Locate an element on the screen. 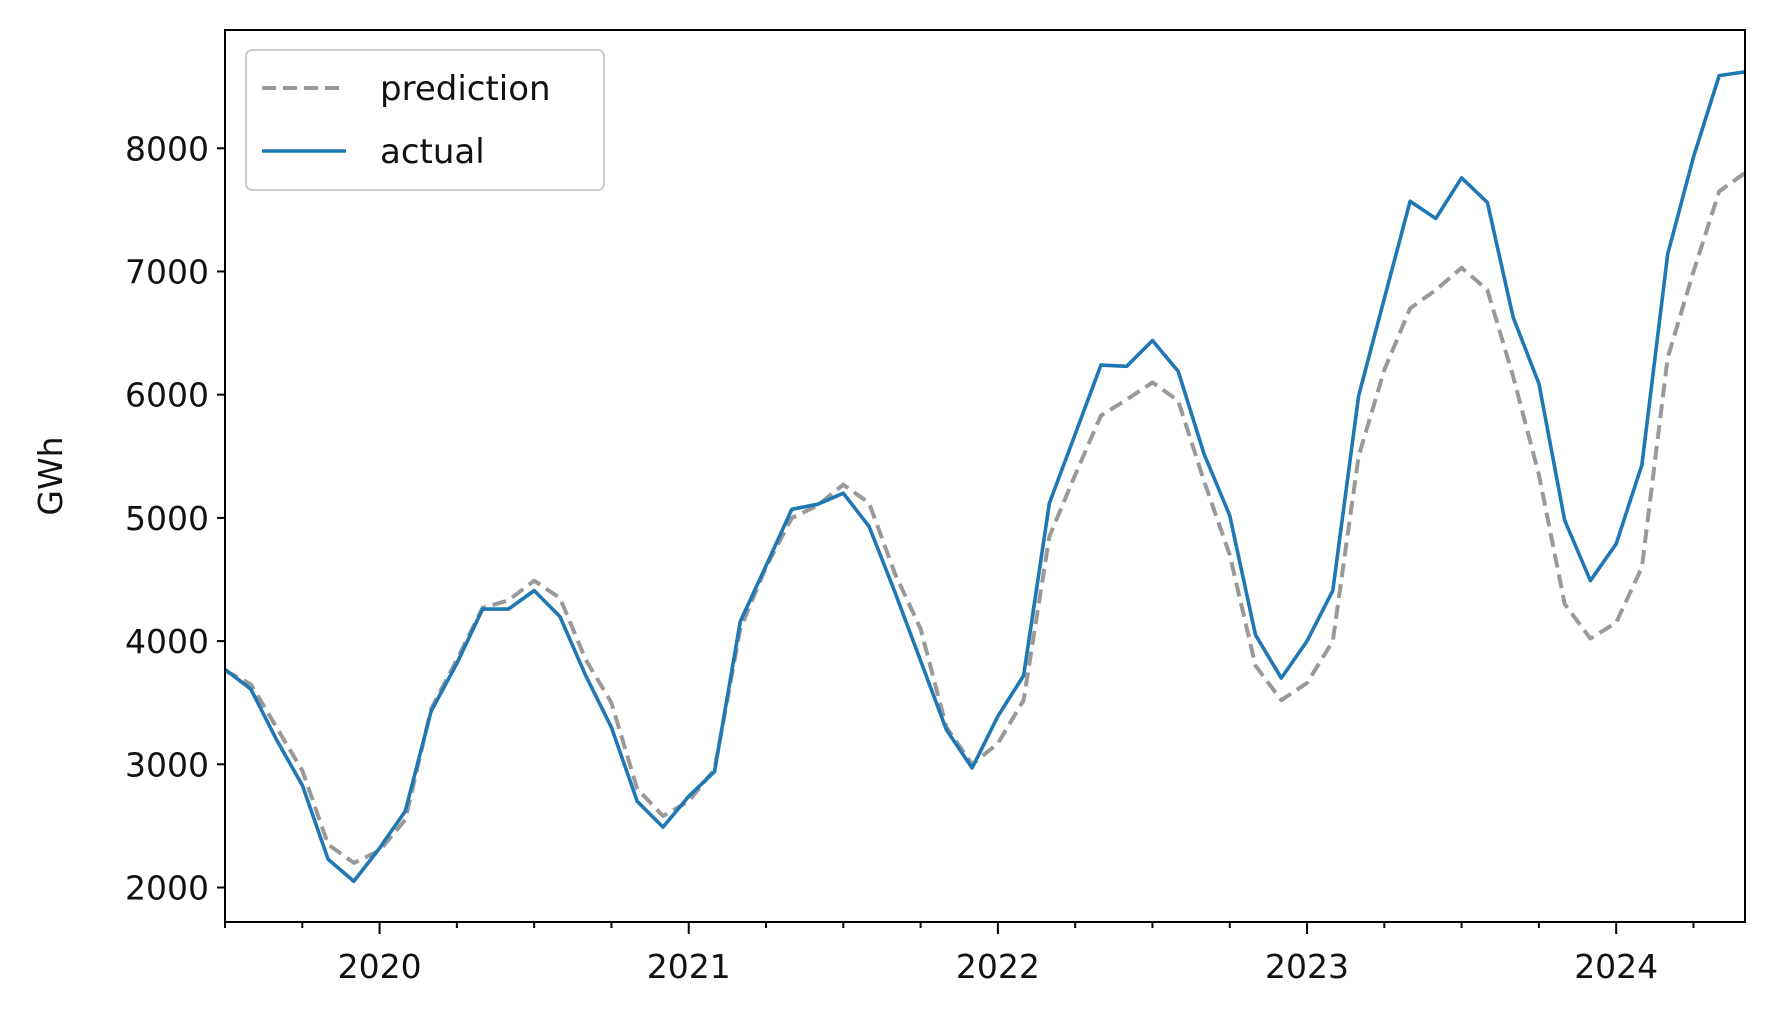 The width and height of the screenshot is (1770, 1020). legend: prediction actual is located at coordinates (425, 120).